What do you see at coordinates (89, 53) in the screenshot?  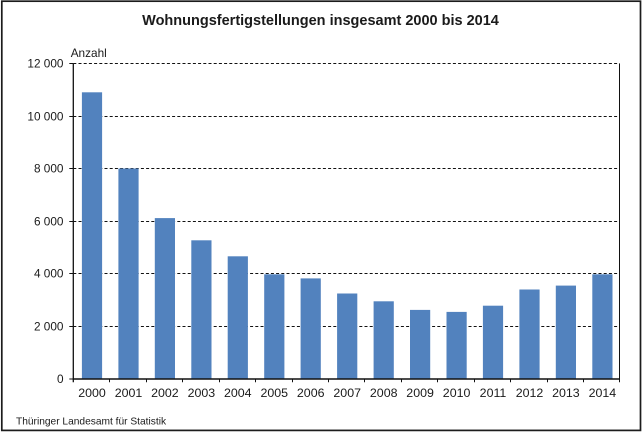 I see `svg-text: Anzahl` at bounding box center [89, 53].